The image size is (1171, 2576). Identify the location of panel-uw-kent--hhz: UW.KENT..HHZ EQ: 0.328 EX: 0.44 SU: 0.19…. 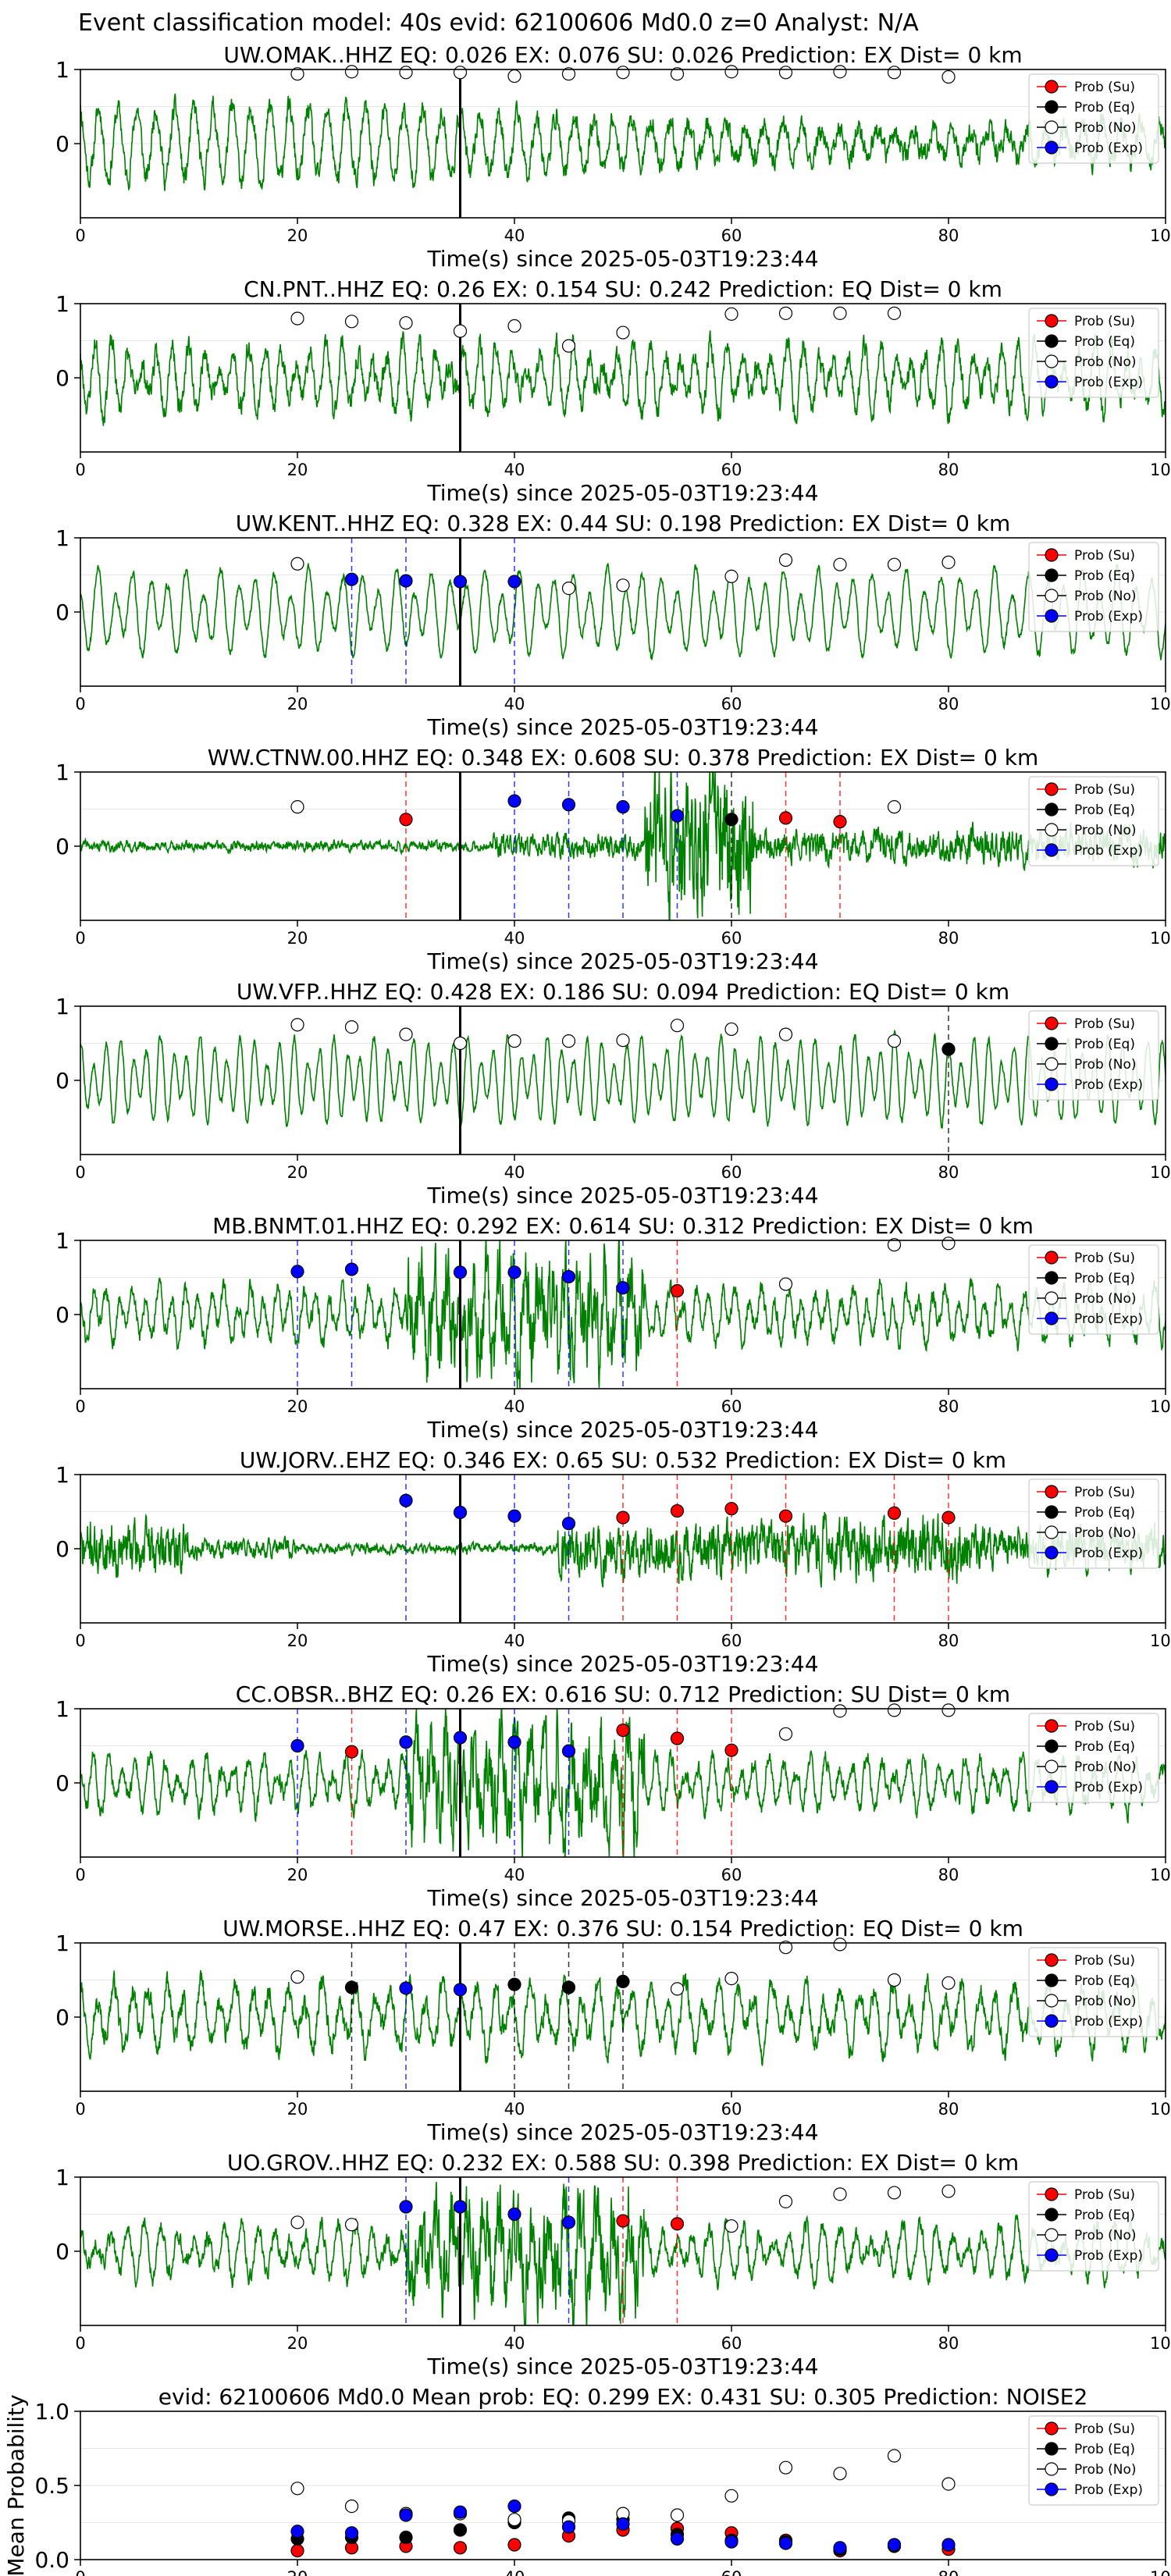
(613, 625).